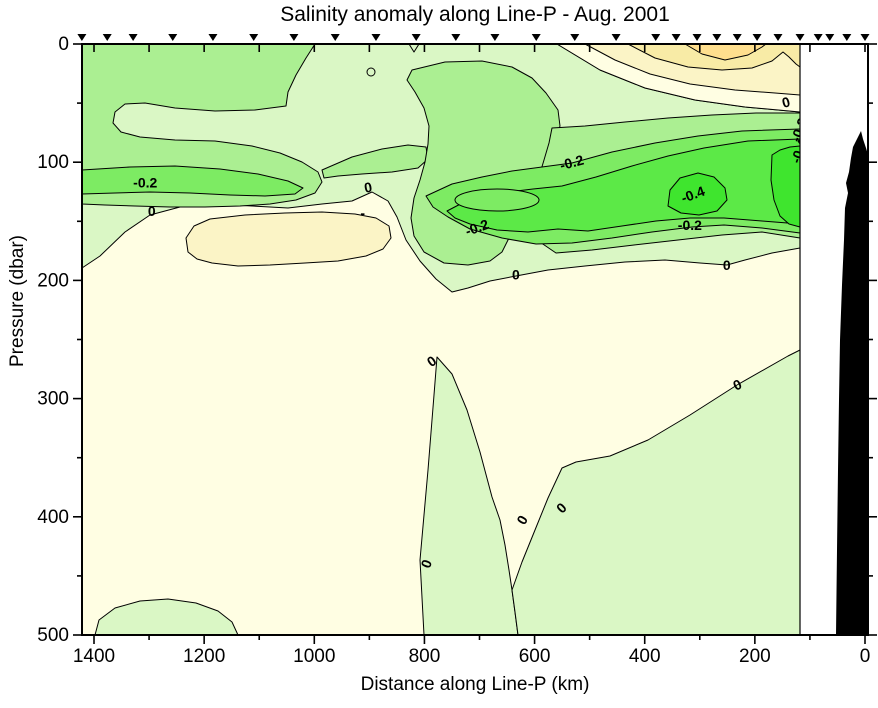 Image resolution: width=878 pixels, height=708 pixels. I want to click on contour-label: -0.4, so click(693, 194).